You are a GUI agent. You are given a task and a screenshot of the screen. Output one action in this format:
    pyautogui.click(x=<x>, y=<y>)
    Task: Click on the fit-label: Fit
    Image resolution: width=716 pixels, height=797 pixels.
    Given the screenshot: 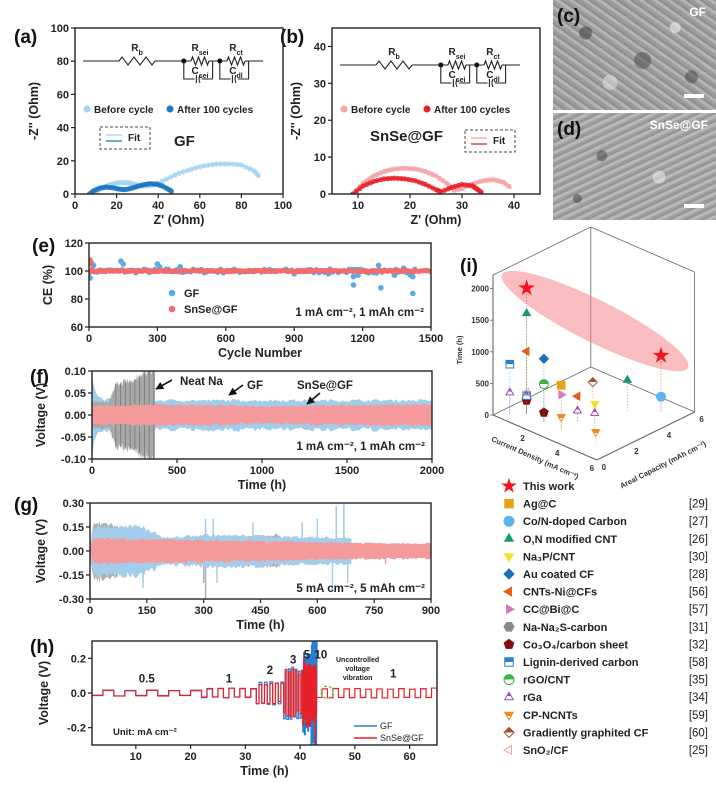 What is the action you would take?
    pyautogui.click(x=499, y=141)
    